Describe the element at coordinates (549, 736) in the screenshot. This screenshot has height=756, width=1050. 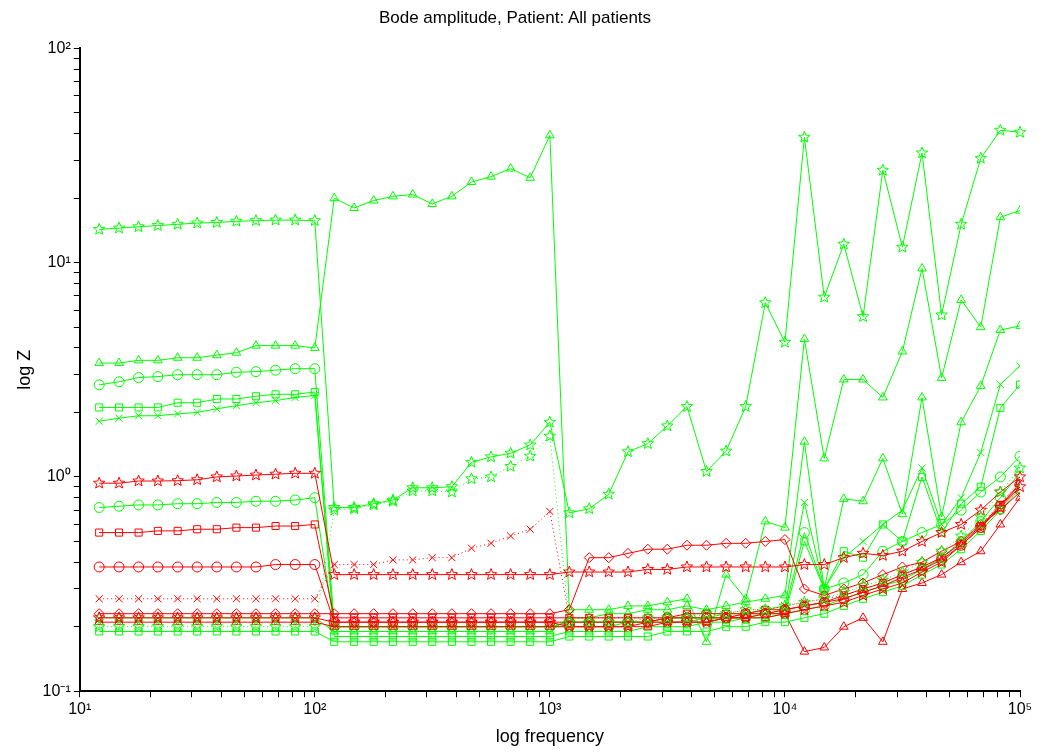
I see `x-axis-title: log frequency` at that location.